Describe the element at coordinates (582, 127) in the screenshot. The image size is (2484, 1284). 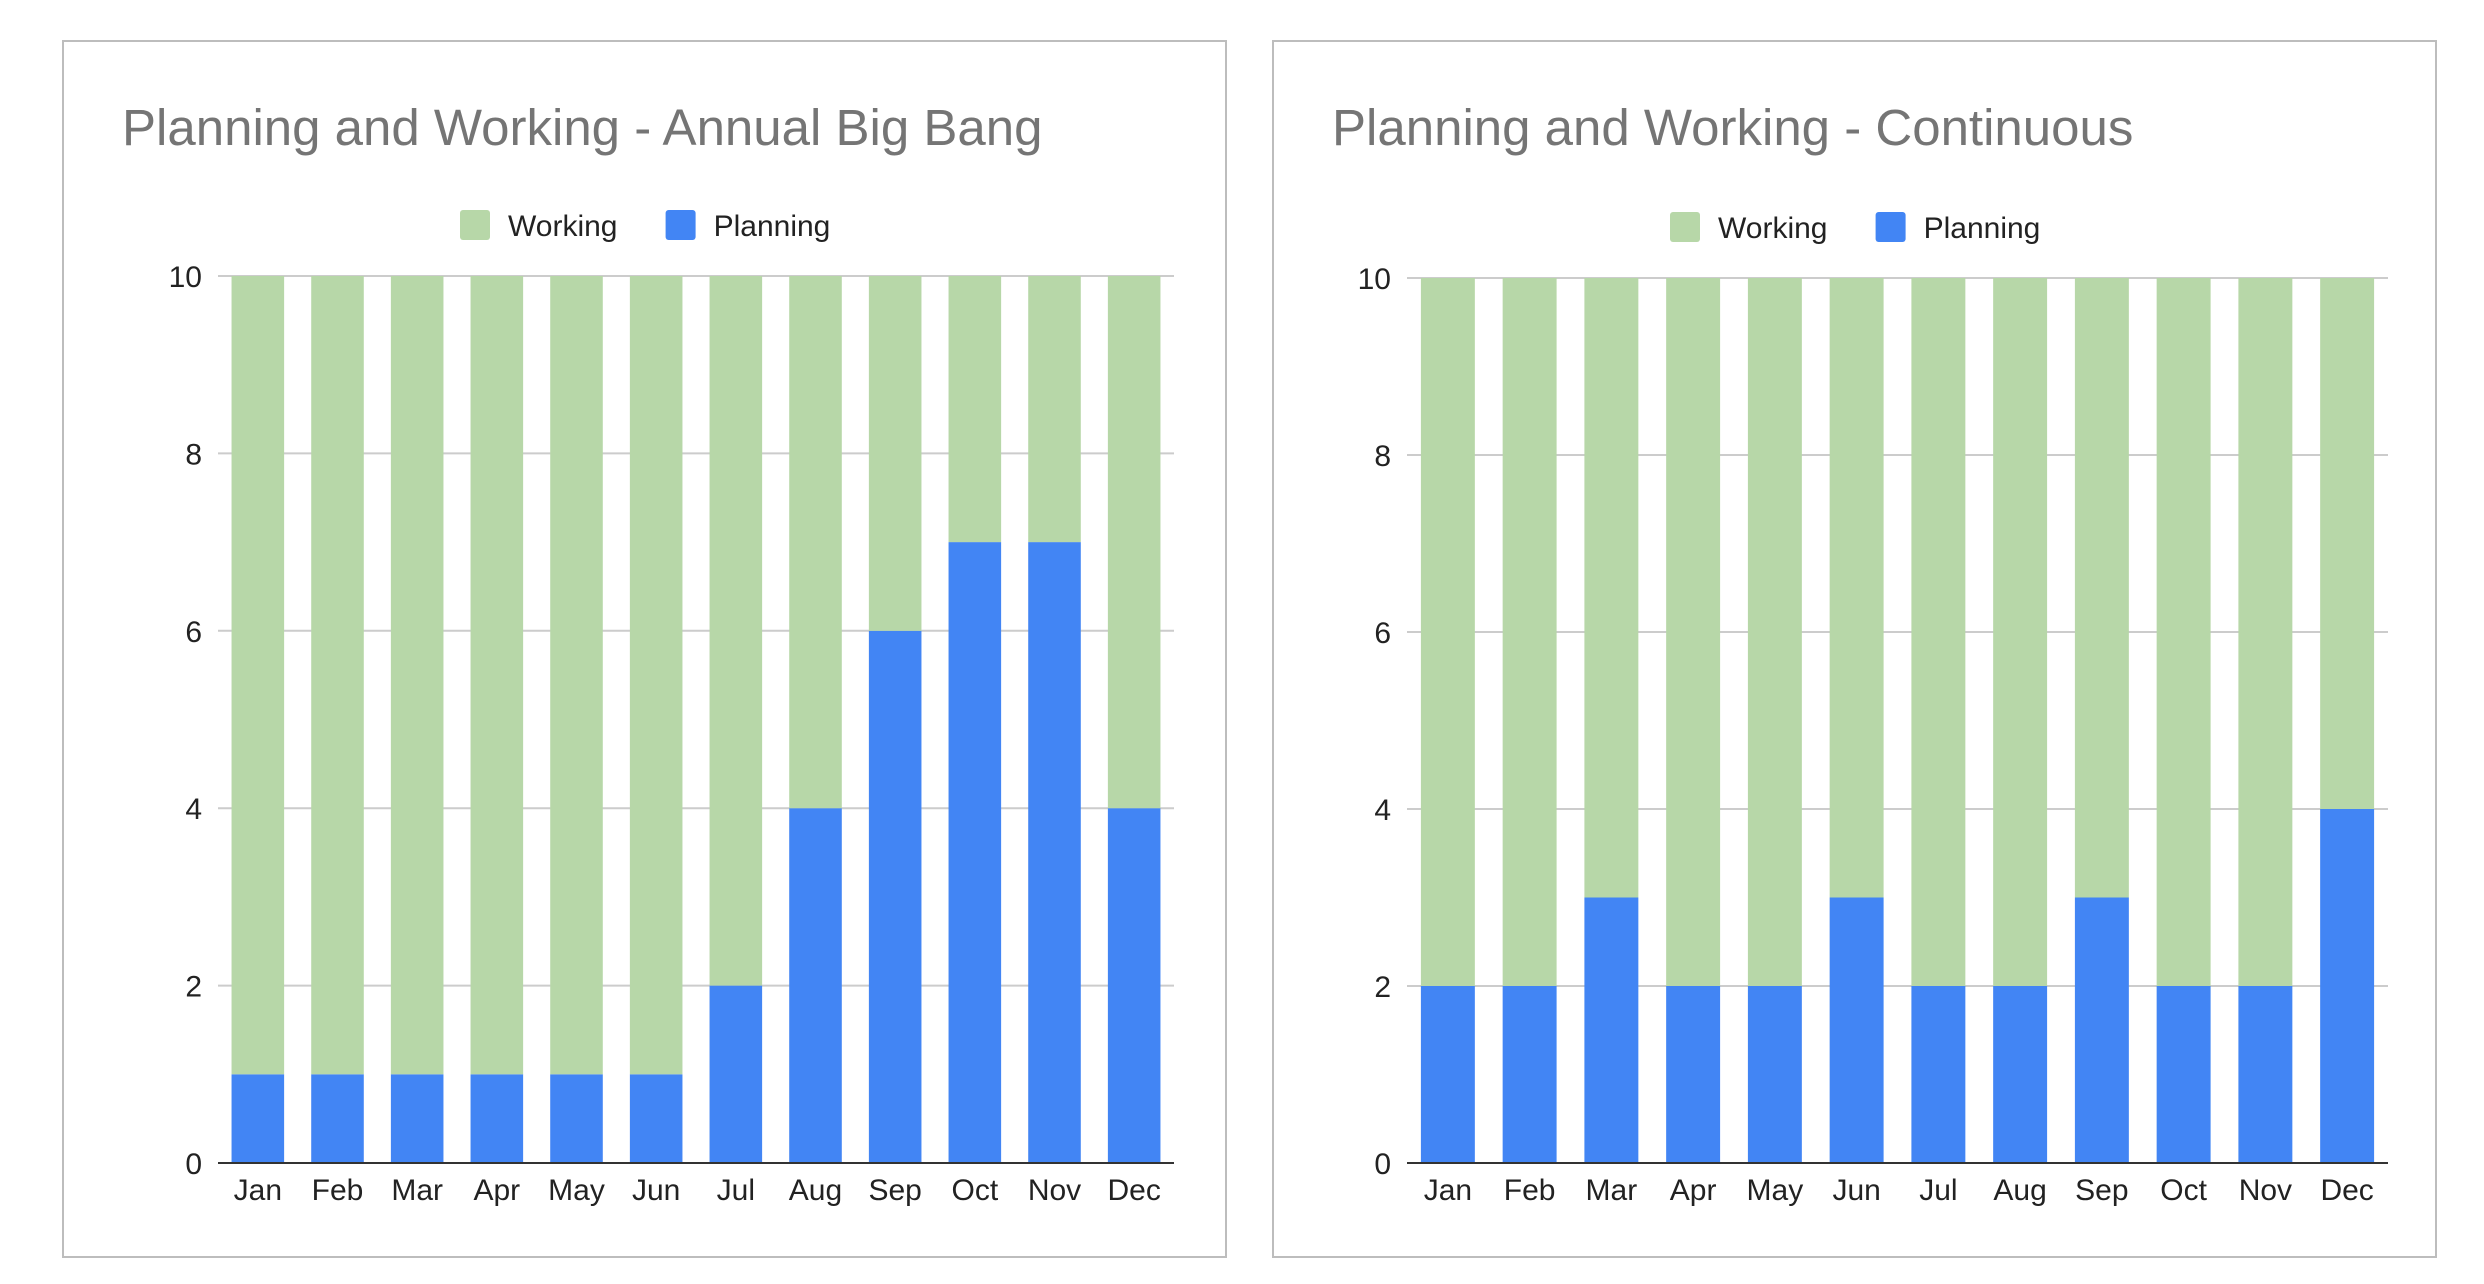
I see `chart-title: Planning and Working - Annual Big Bang` at that location.